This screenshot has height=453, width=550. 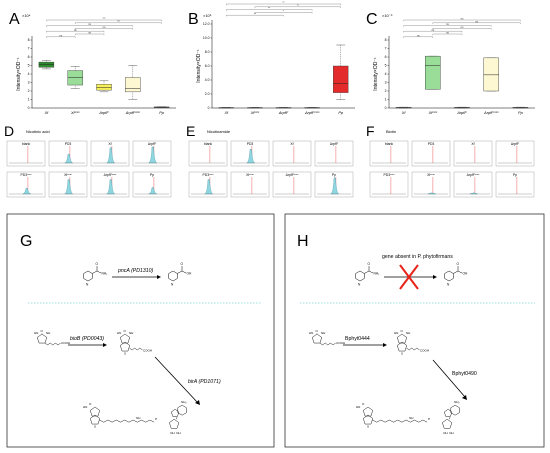 What do you see at coordinates (386, 108) in the screenshot?
I see `y-tick-label: 0` at bounding box center [386, 108].